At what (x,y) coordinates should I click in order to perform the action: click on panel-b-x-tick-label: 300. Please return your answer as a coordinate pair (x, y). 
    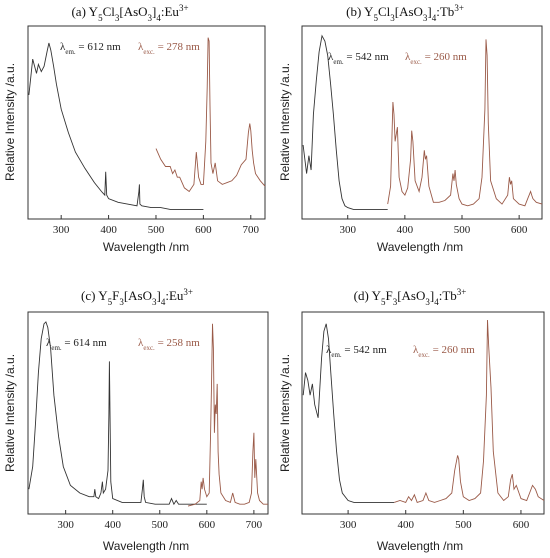
    Looking at the image, I should click on (347, 230).